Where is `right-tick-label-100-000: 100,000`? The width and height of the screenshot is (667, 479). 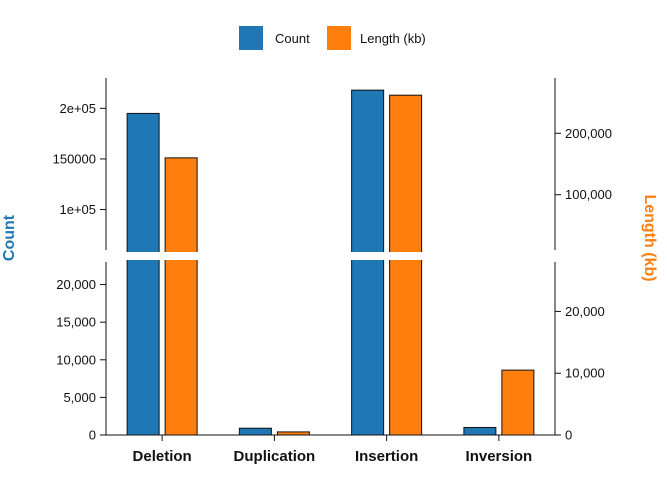
right-tick-label-100-000: 100,000 is located at coordinates (588, 194).